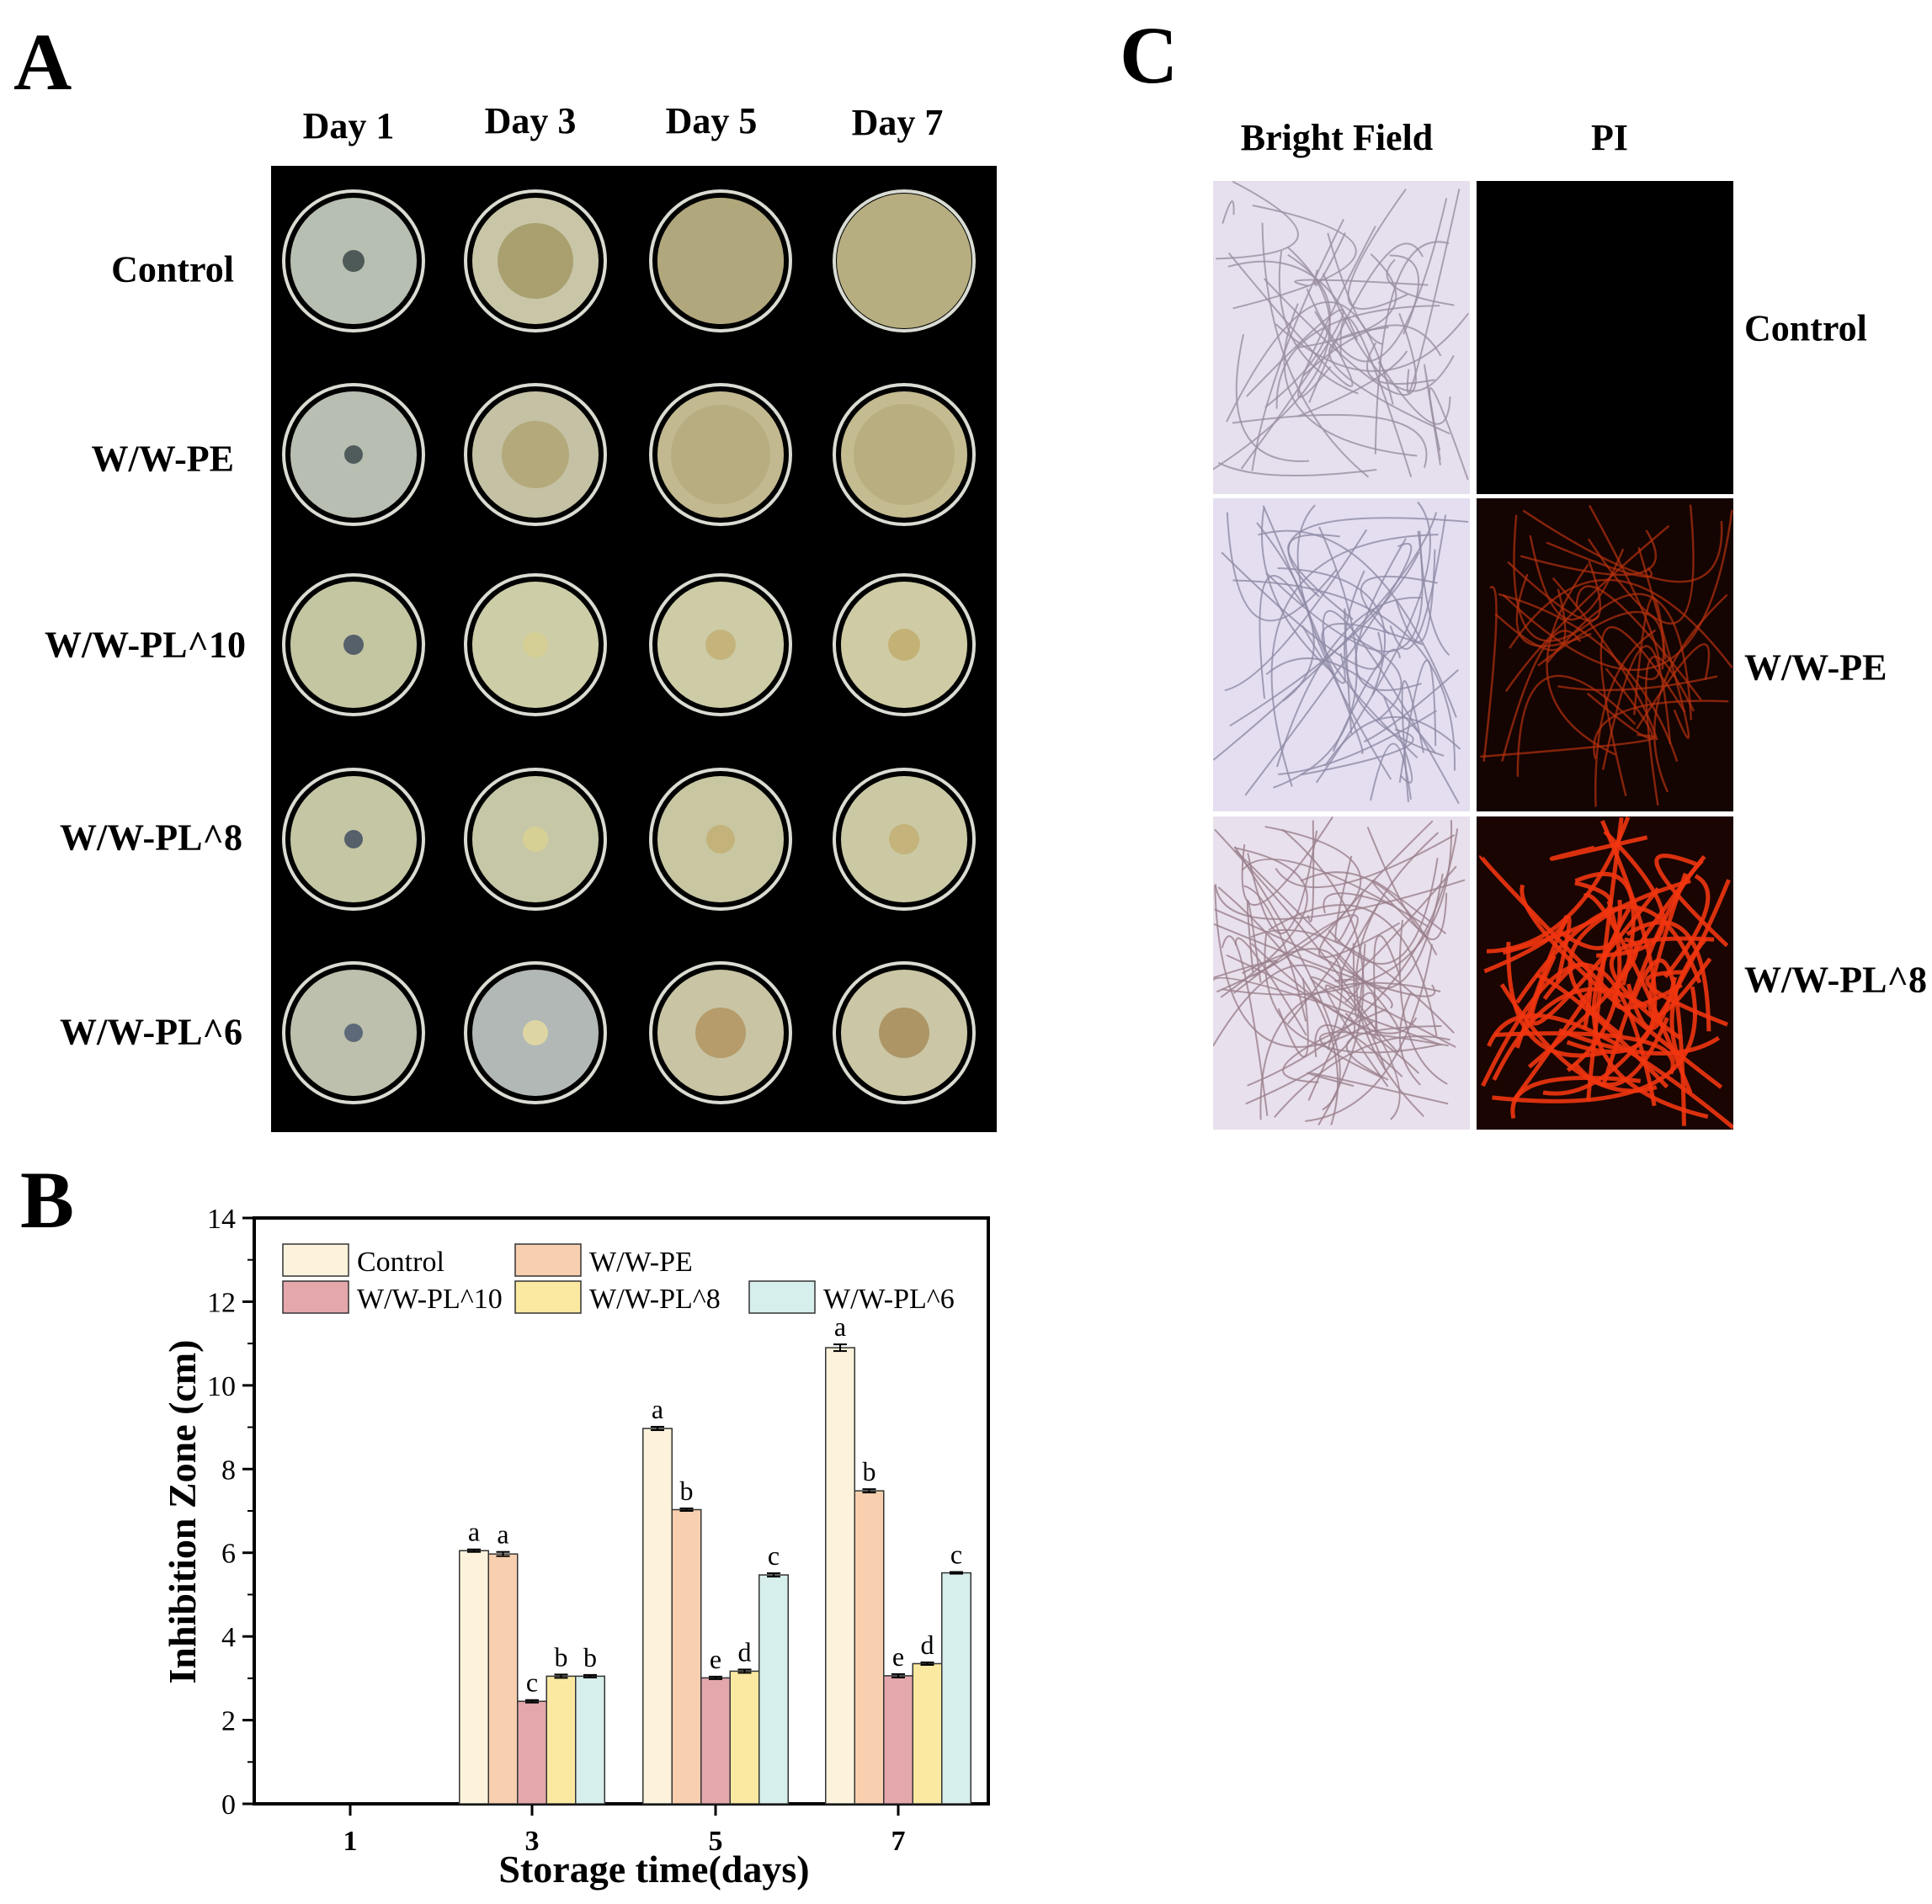  What do you see at coordinates (622, 1511) in the screenshot?
I see `plot-frame` at bounding box center [622, 1511].